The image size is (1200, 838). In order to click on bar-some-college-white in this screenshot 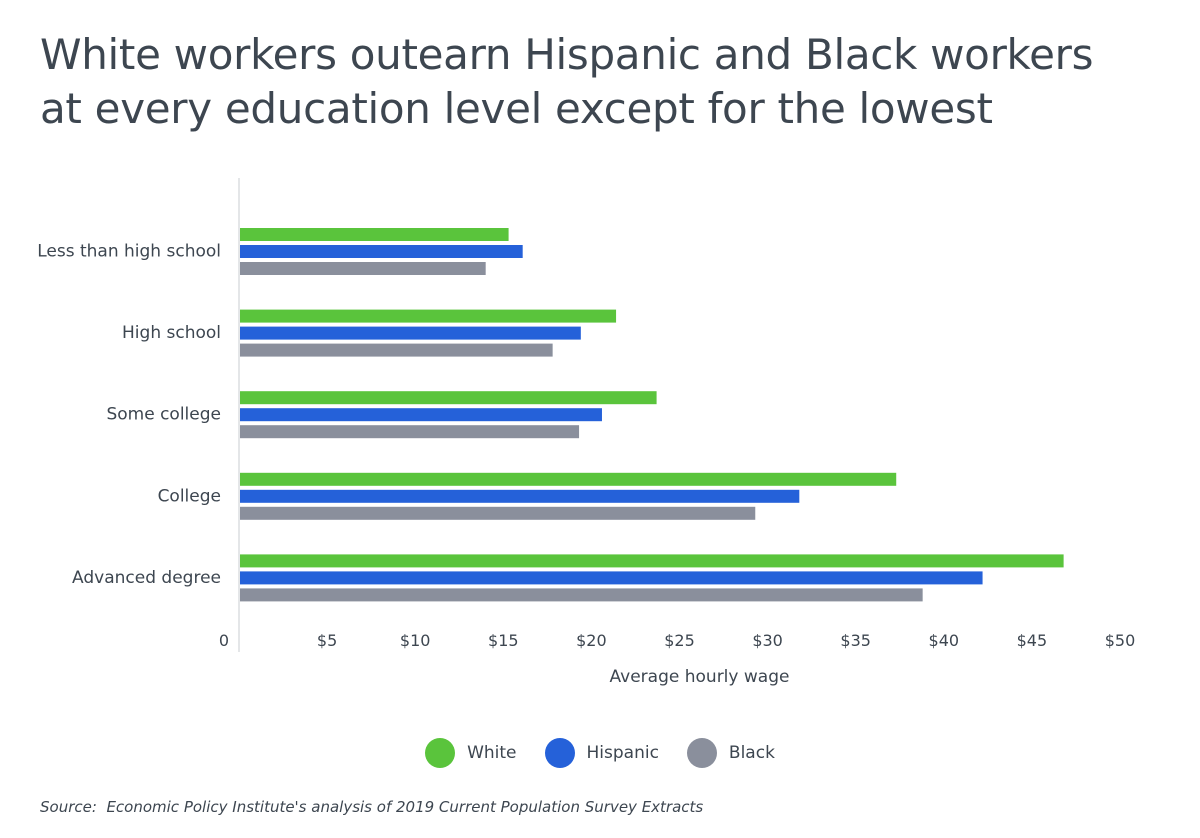, I will do `click(448, 398)`.